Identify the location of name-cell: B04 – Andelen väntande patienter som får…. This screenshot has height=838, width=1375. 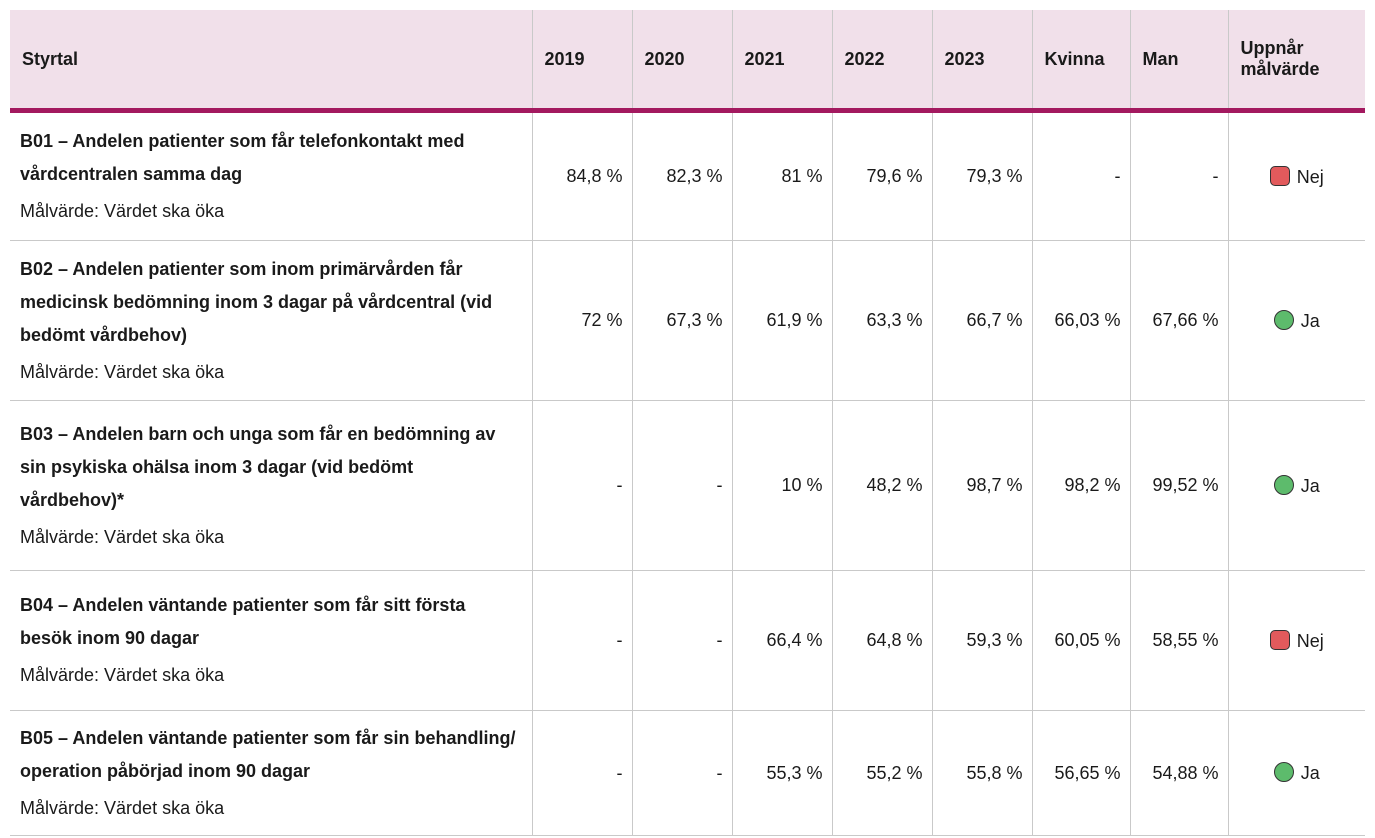
(271, 640).